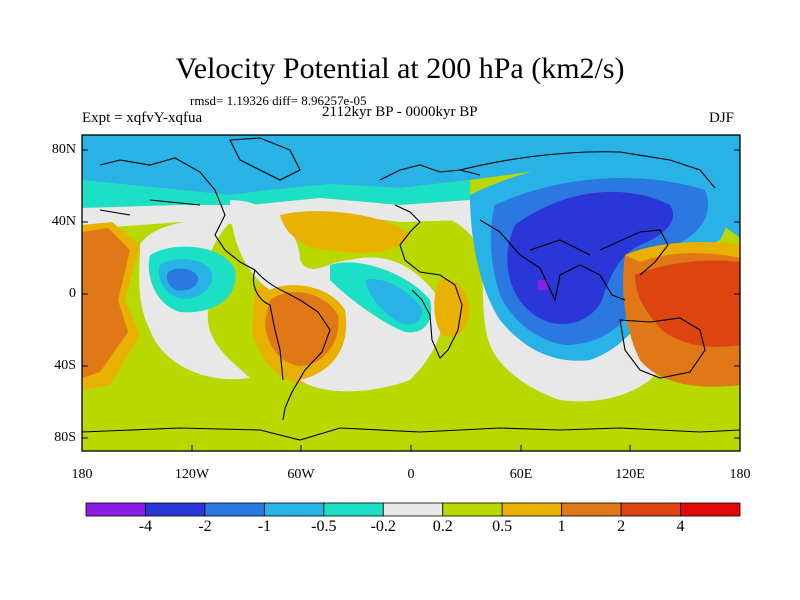  What do you see at coordinates (442, 526) in the screenshot?
I see `colorbar-label: 0.2` at bounding box center [442, 526].